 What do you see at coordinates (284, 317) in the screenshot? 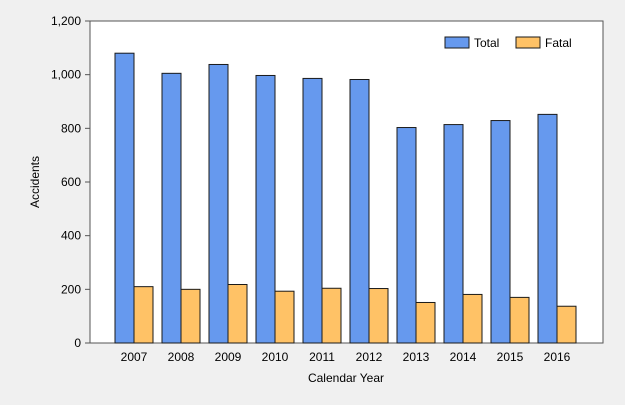
I see `bar-fatal-2010` at bounding box center [284, 317].